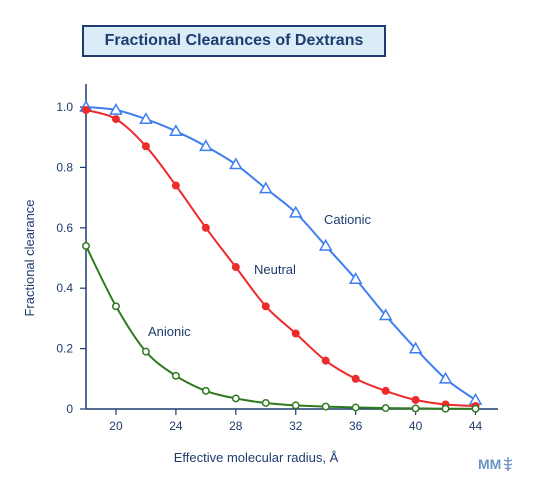  I want to click on x-tick-label: 20, so click(116, 426).